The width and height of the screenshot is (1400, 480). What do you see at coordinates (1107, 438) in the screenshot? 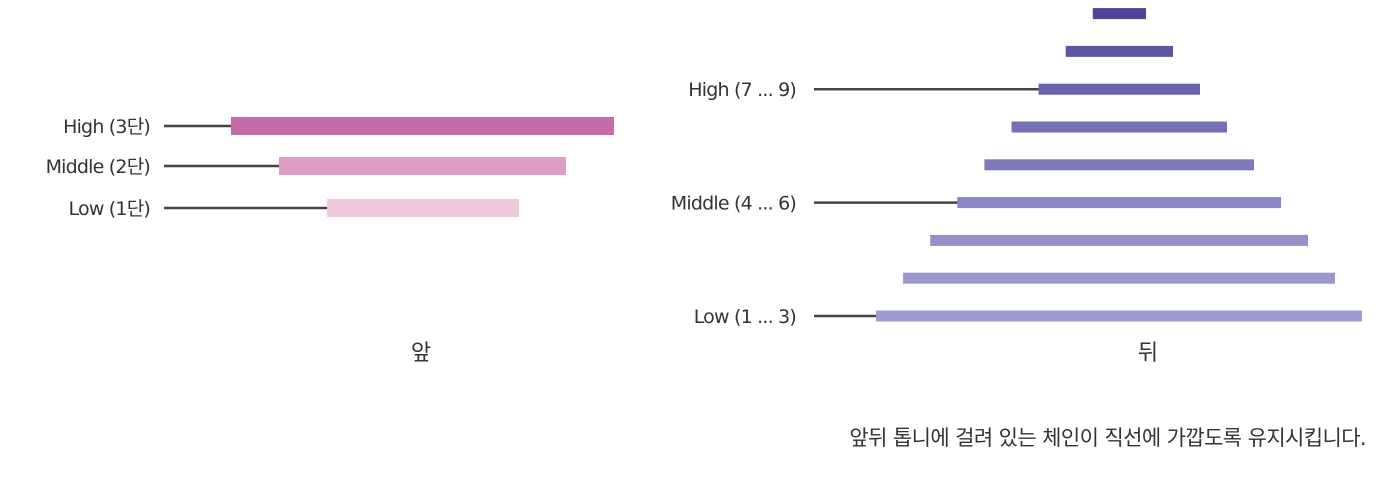
I see `chain-alignment-note: 앞뒤 톱니에 걸려 있는 체인이 직선에 가깝도록 유지시킵니다.` at bounding box center [1107, 438].